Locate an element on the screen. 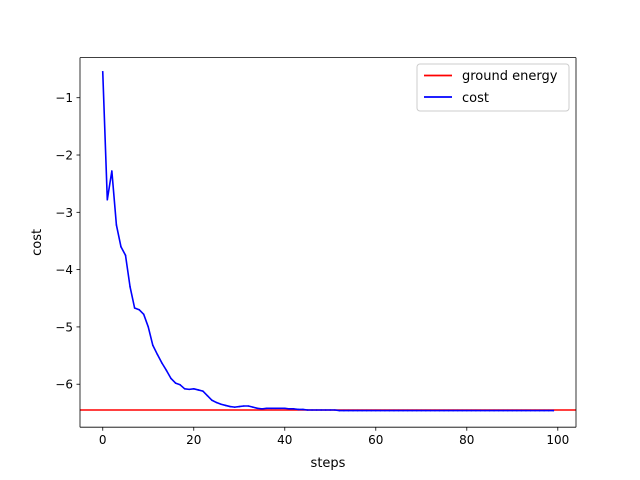 The image size is (640, 480). x-tick-label: 40 is located at coordinates (284, 440).